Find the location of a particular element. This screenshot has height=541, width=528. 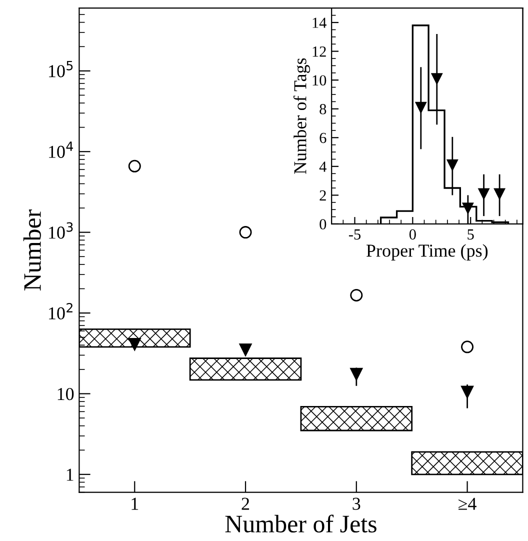

y-tick-label: 4 is located at coordinates (322, 167).